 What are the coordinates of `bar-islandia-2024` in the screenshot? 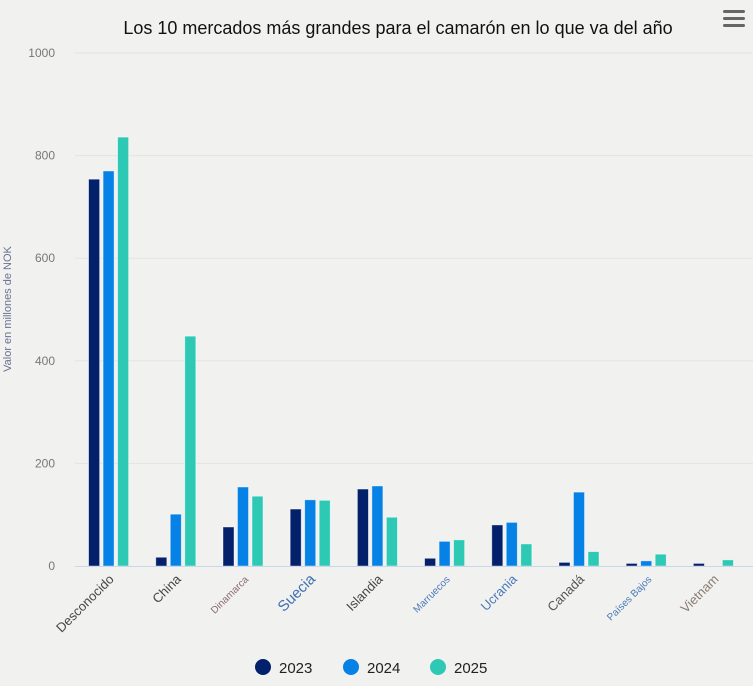 It's located at (377, 526).